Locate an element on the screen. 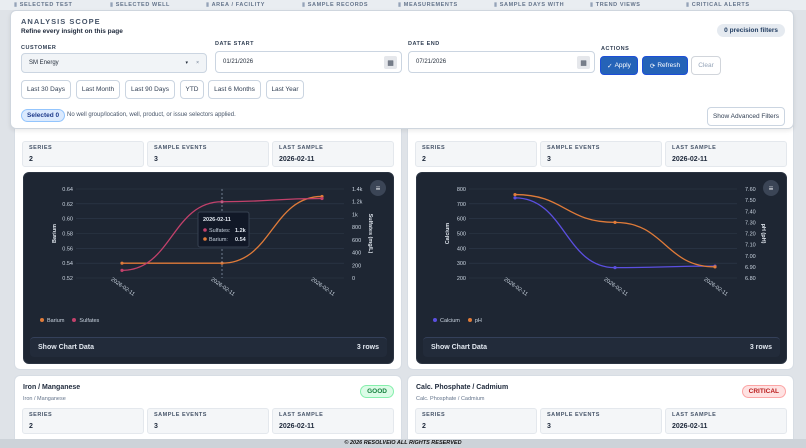 This screenshot has height=448, width=806. status-badge: GOOD is located at coordinates (377, 391).